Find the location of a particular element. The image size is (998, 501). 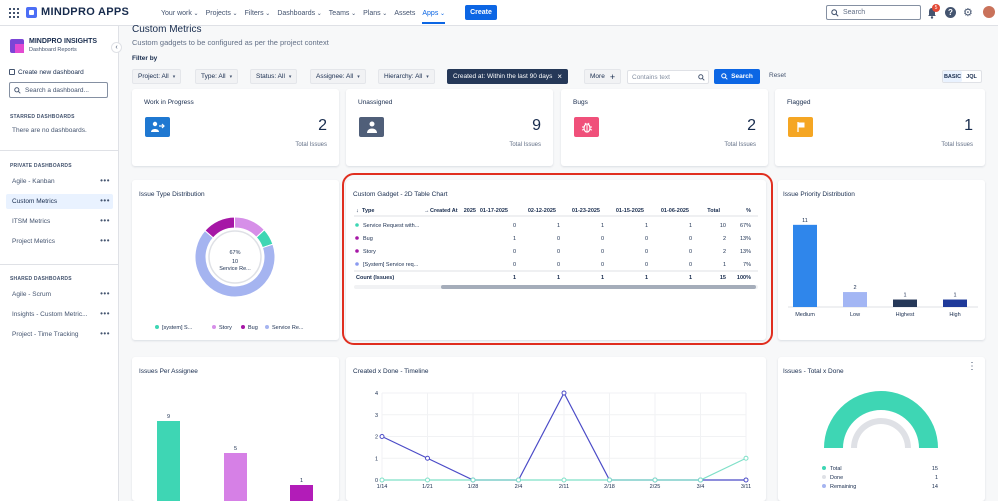

sidebar-dashboard-item: Agile - Kanban ••• is located at coordinates (59, 181).